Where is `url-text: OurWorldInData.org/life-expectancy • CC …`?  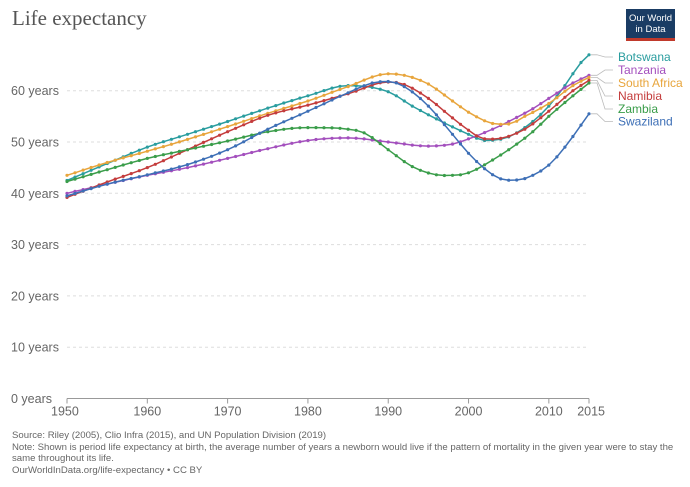 url-text: OurWorldInData.org/life-expectancy • CC … is located at coordinates (107, 470).